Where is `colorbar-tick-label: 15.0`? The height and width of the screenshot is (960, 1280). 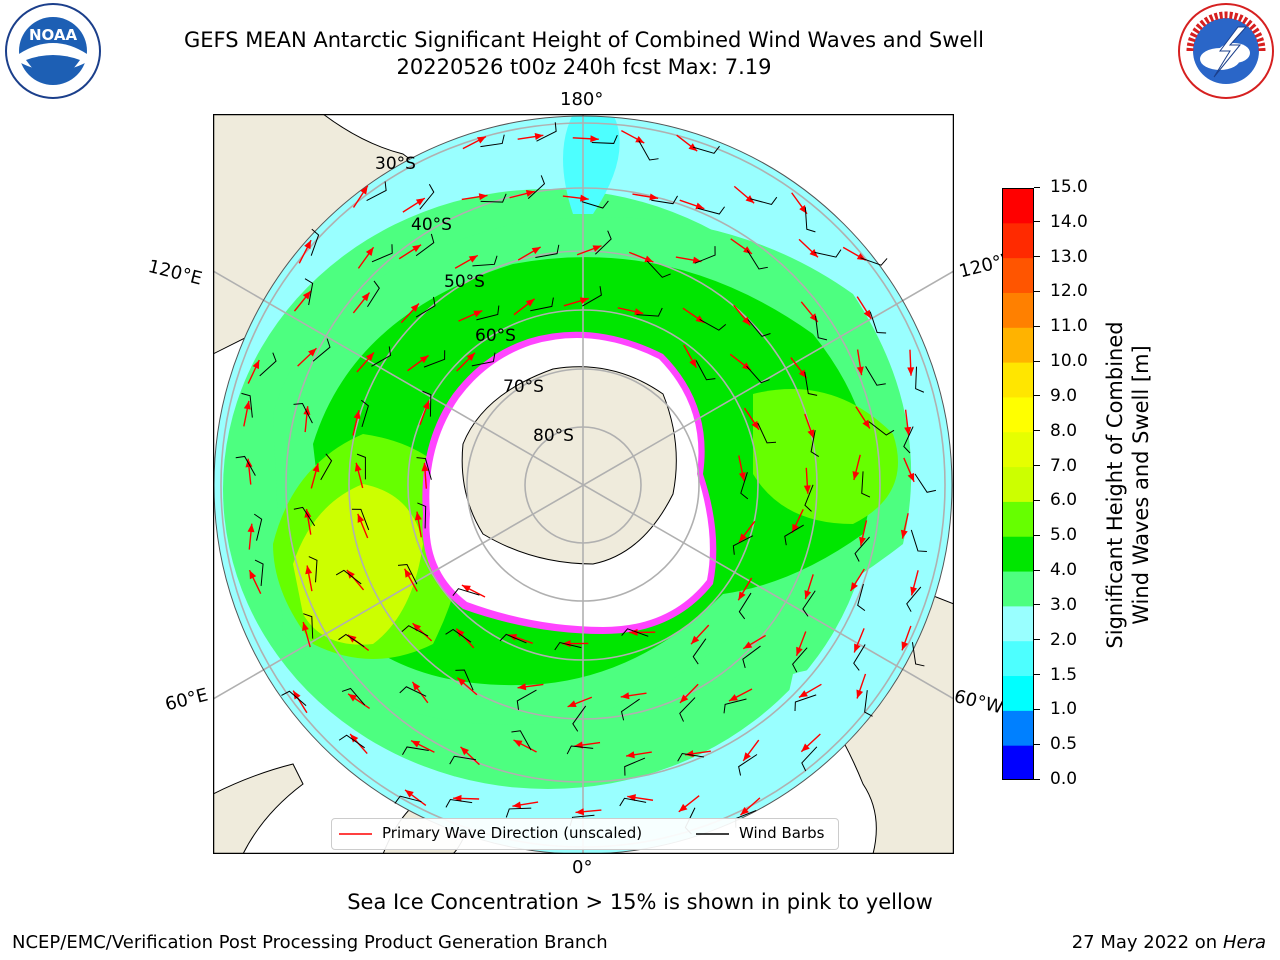 colorbar-tick-label: 15.0 is located at coordinates (1061, 187).